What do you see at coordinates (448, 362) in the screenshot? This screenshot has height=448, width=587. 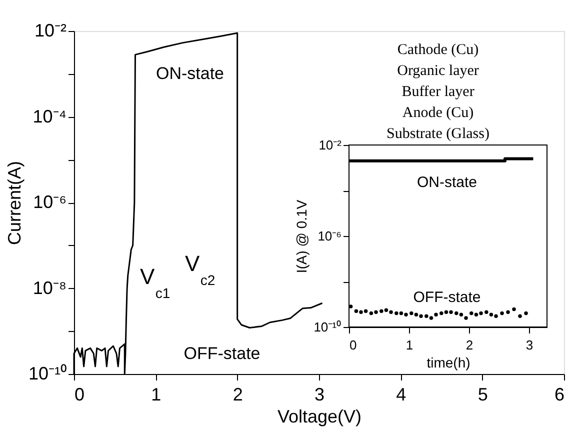 I see `x-axis-title: time(h)` at bounding box center [448, 362].